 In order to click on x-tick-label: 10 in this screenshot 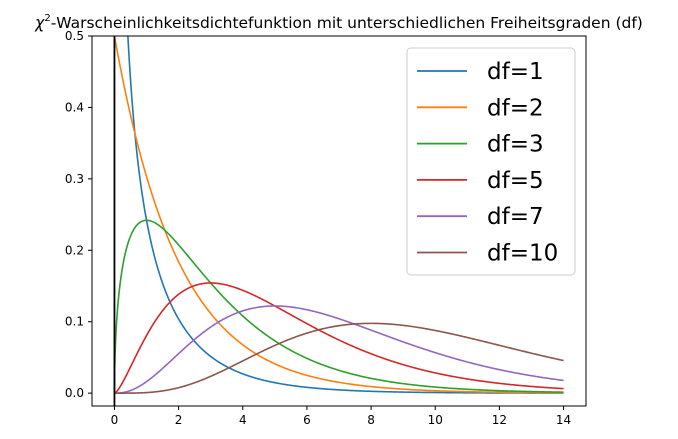, I will do `click(435, 420)`.